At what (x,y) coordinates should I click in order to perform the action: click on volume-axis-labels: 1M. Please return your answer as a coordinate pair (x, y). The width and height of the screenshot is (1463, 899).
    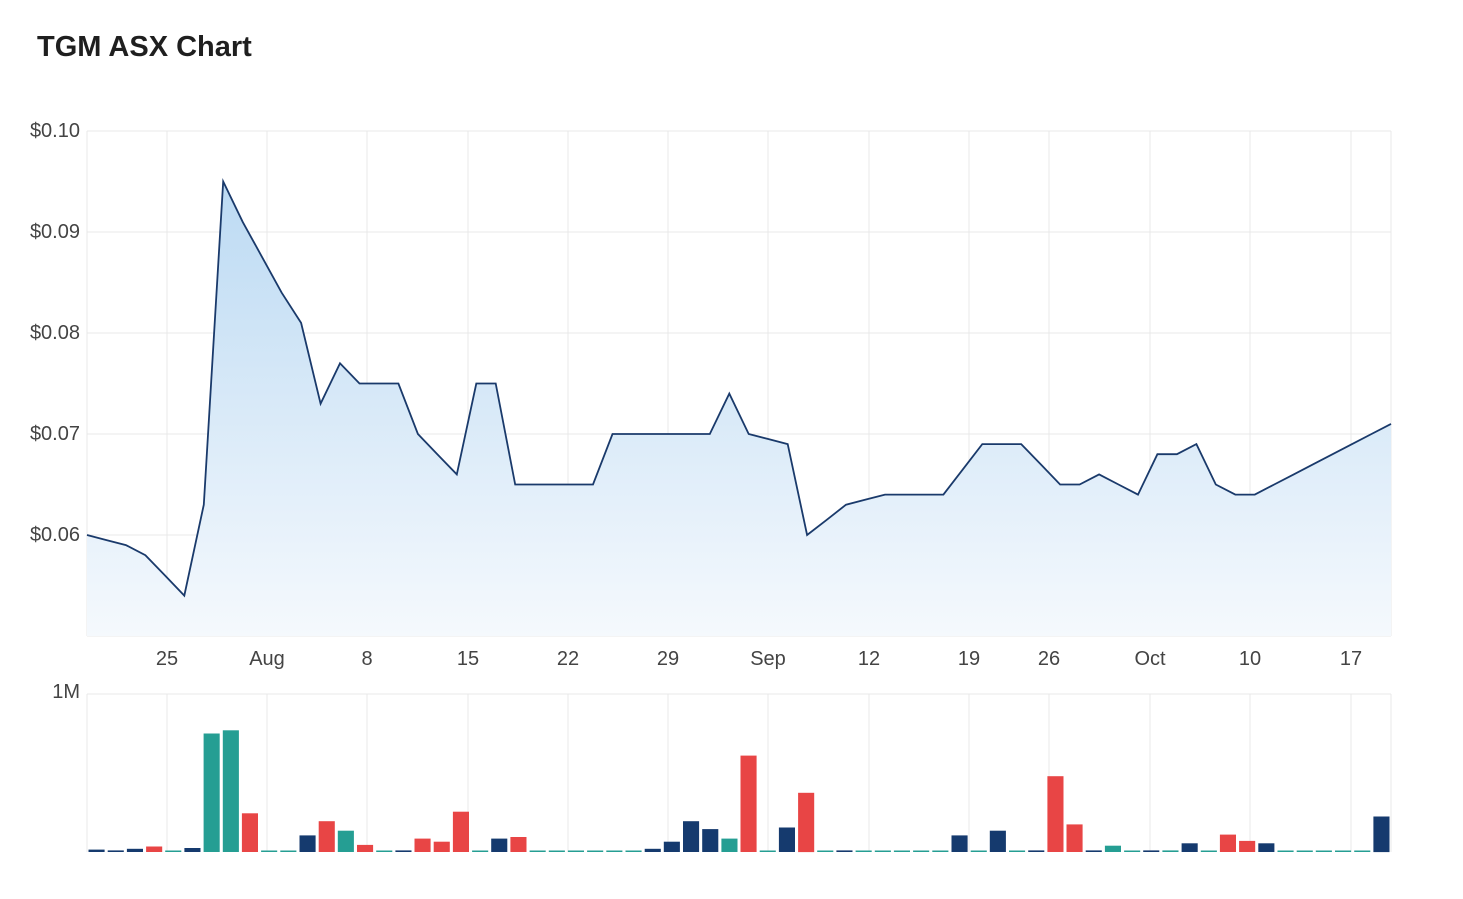
    Looking at the image, I should click on (66, 692).